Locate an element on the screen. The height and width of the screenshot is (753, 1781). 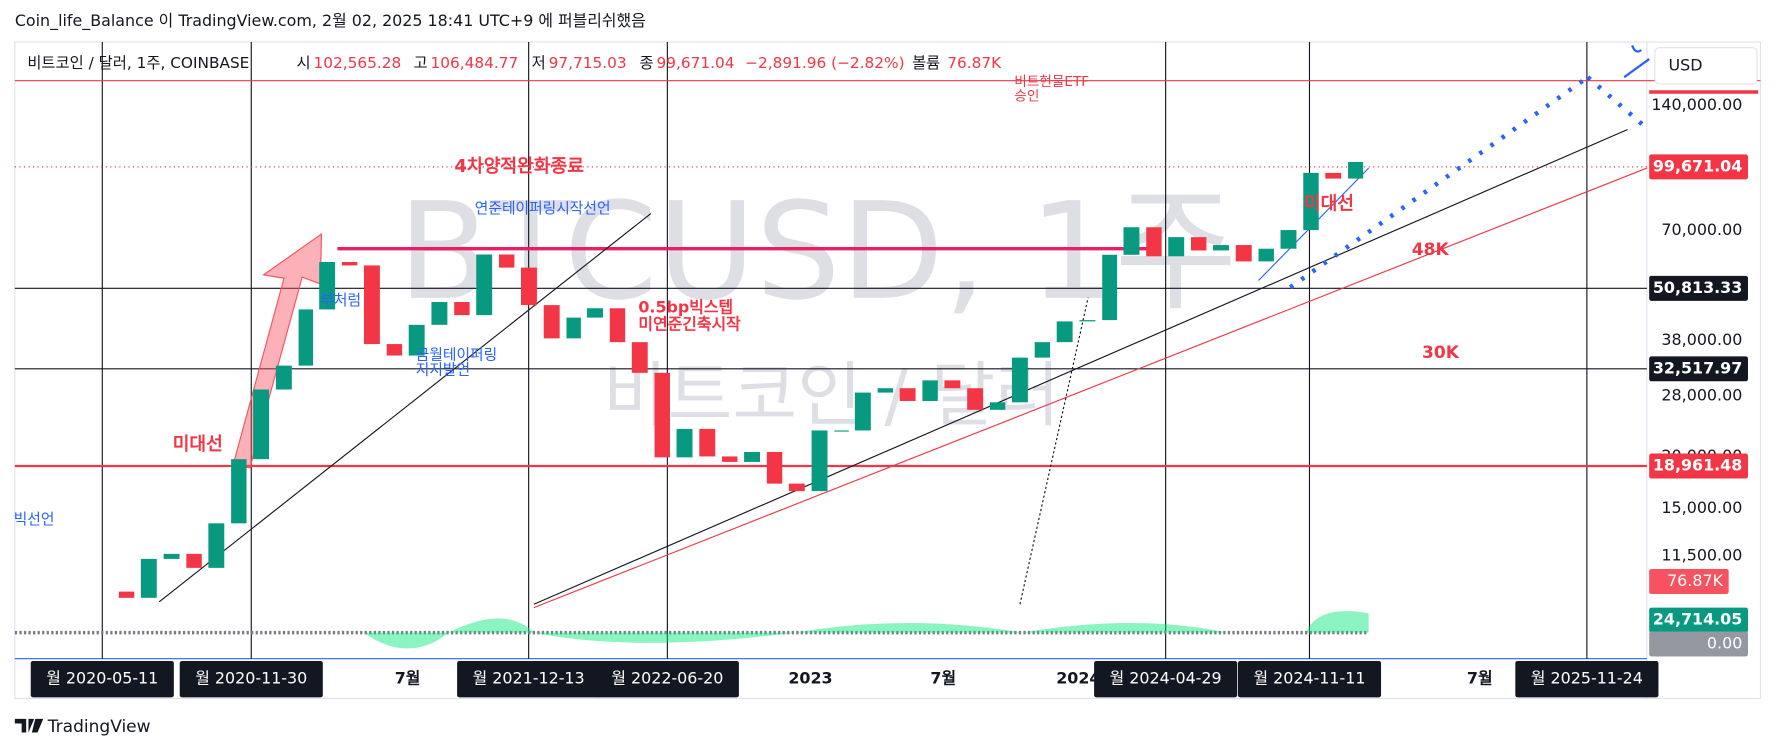
currency-button is located at coordinates (1706, 66).